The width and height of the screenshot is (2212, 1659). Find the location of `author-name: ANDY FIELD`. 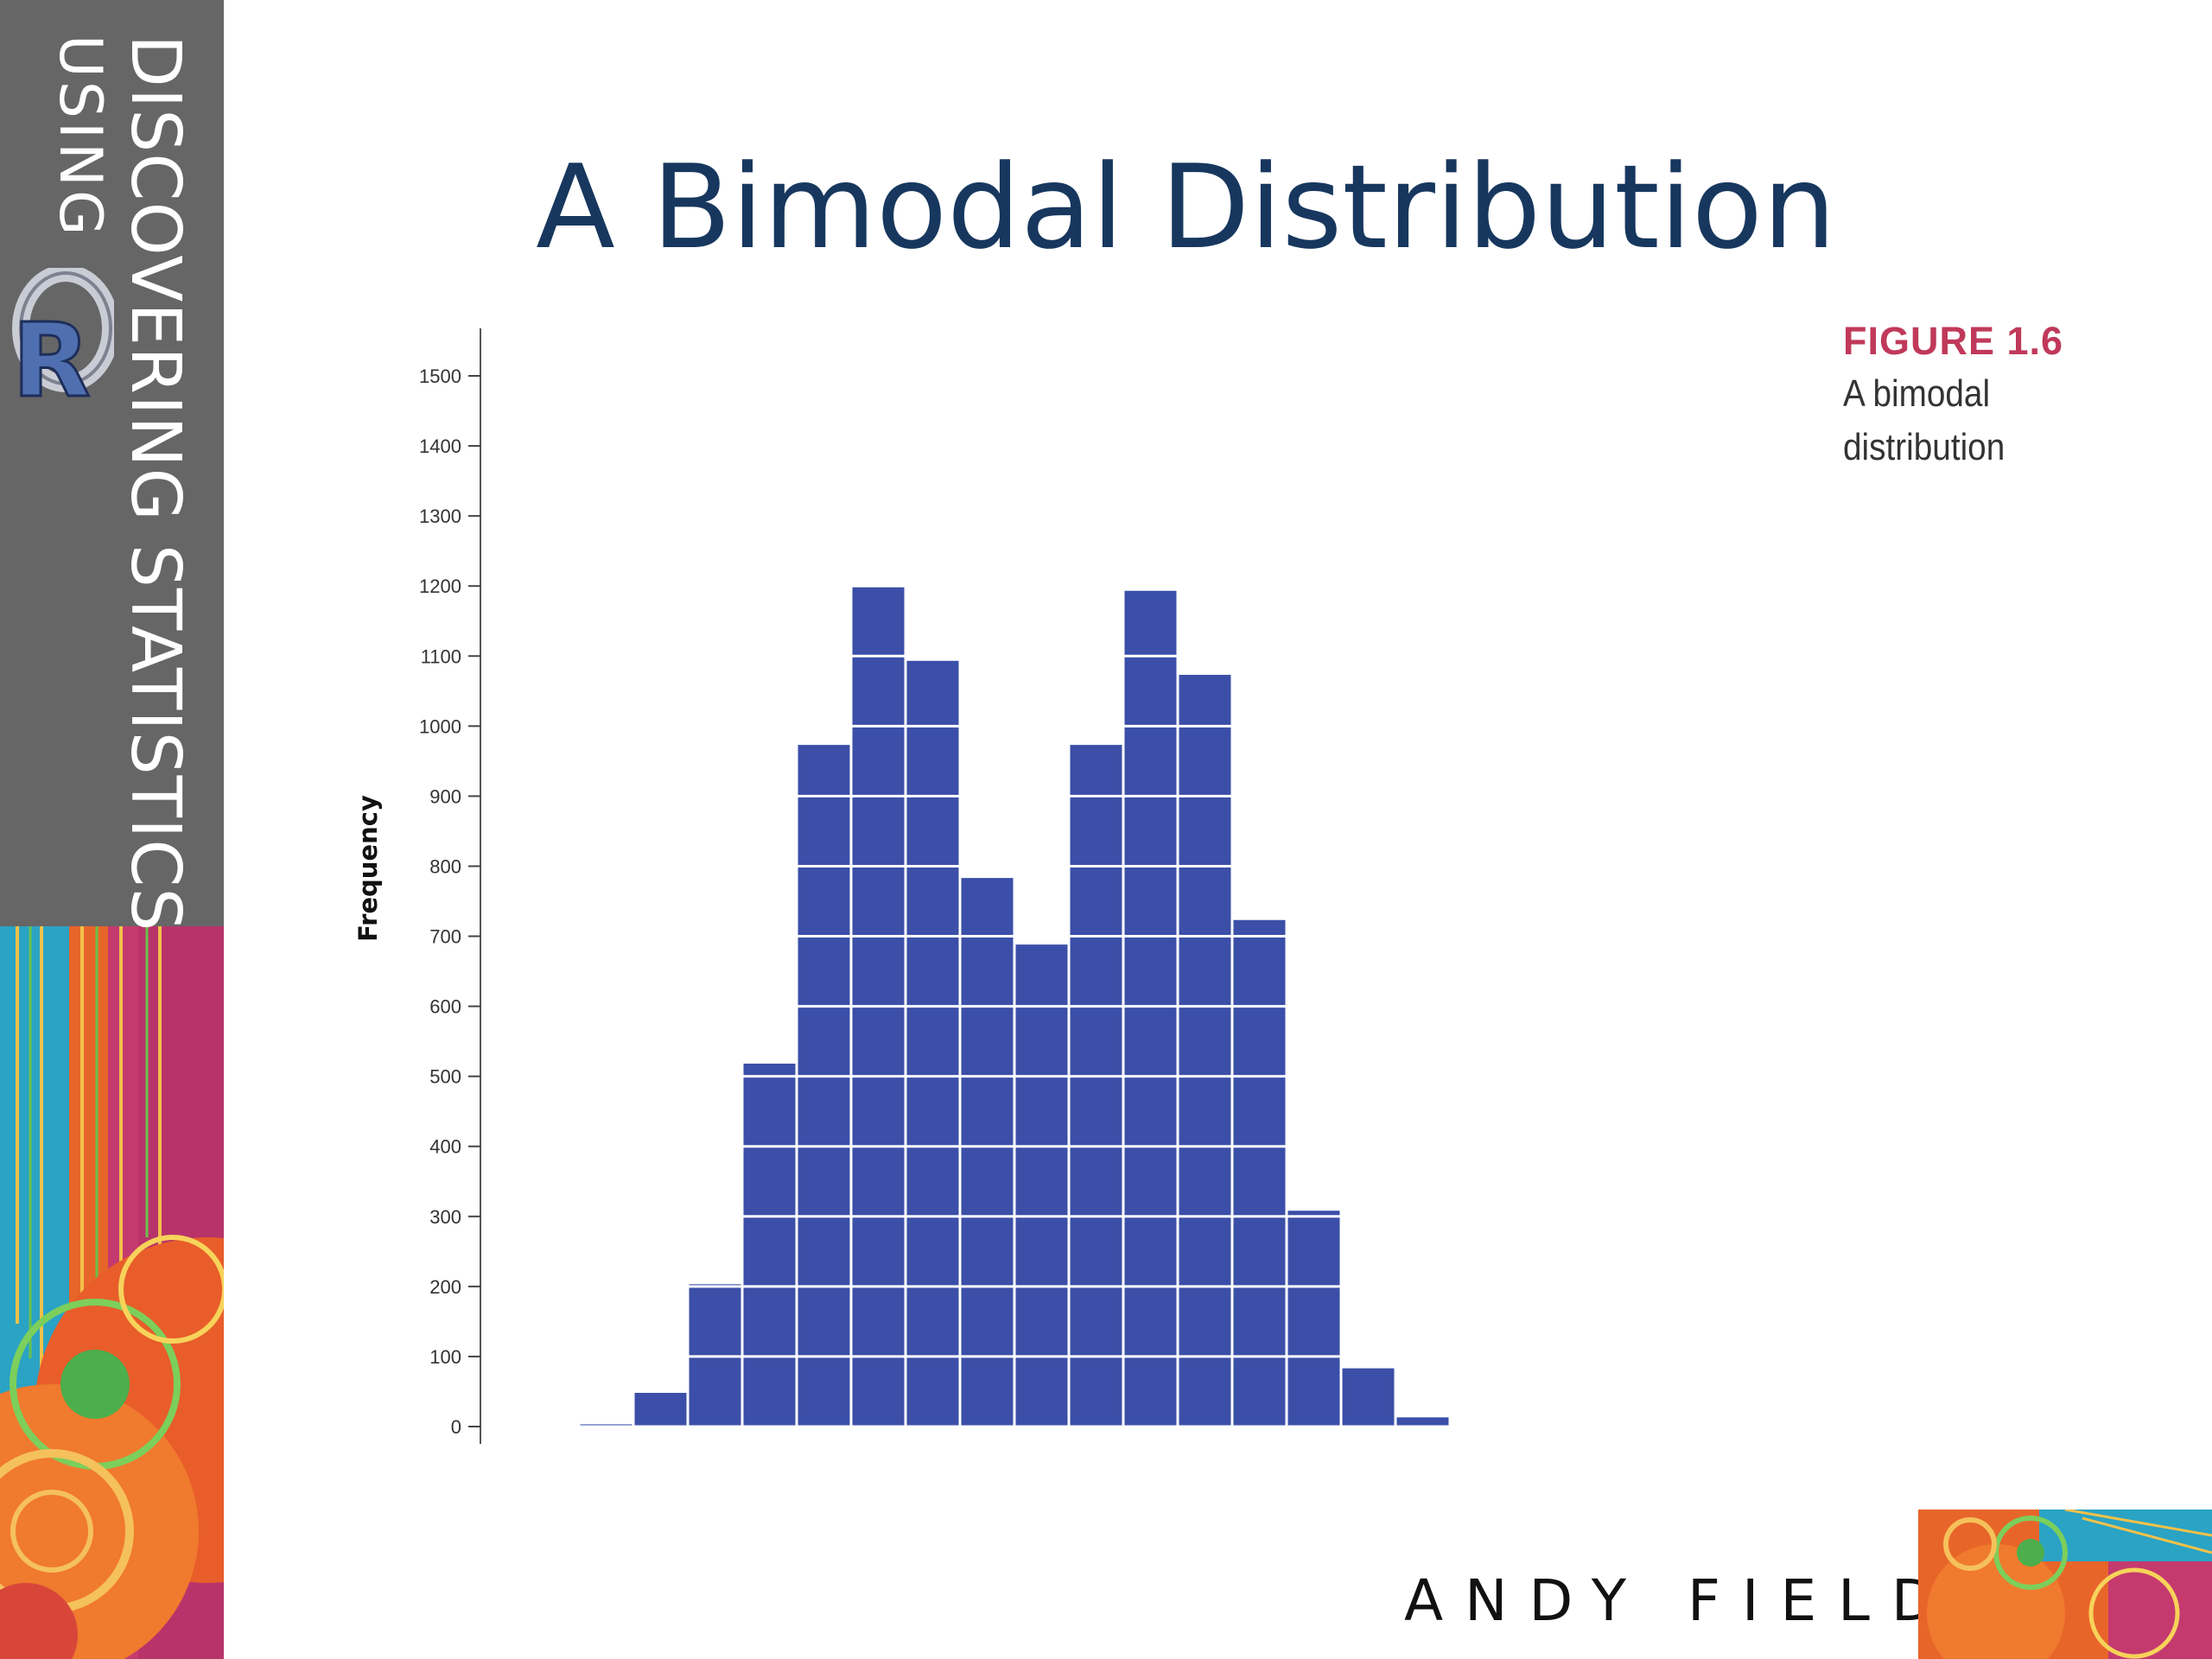

author-name: ANDY FIELD is located at coordinates (1680, 1600).